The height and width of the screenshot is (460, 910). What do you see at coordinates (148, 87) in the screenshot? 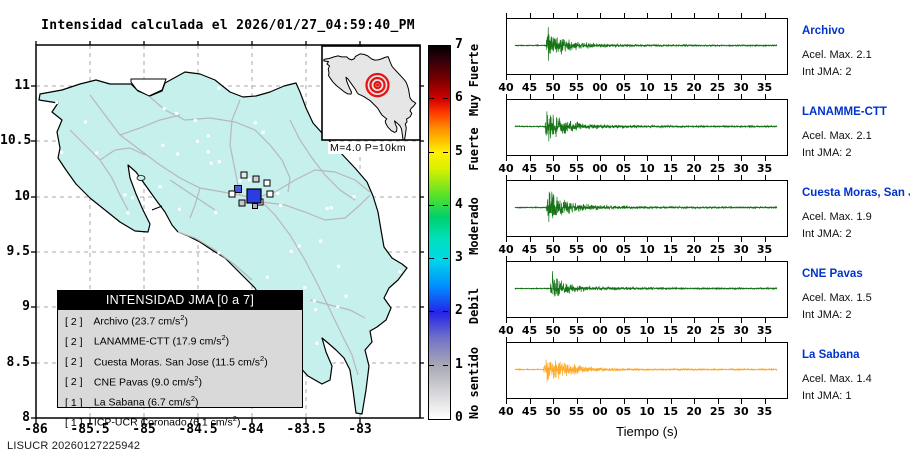
I see `lake-nicaragua` at bounding box center [148, 87].